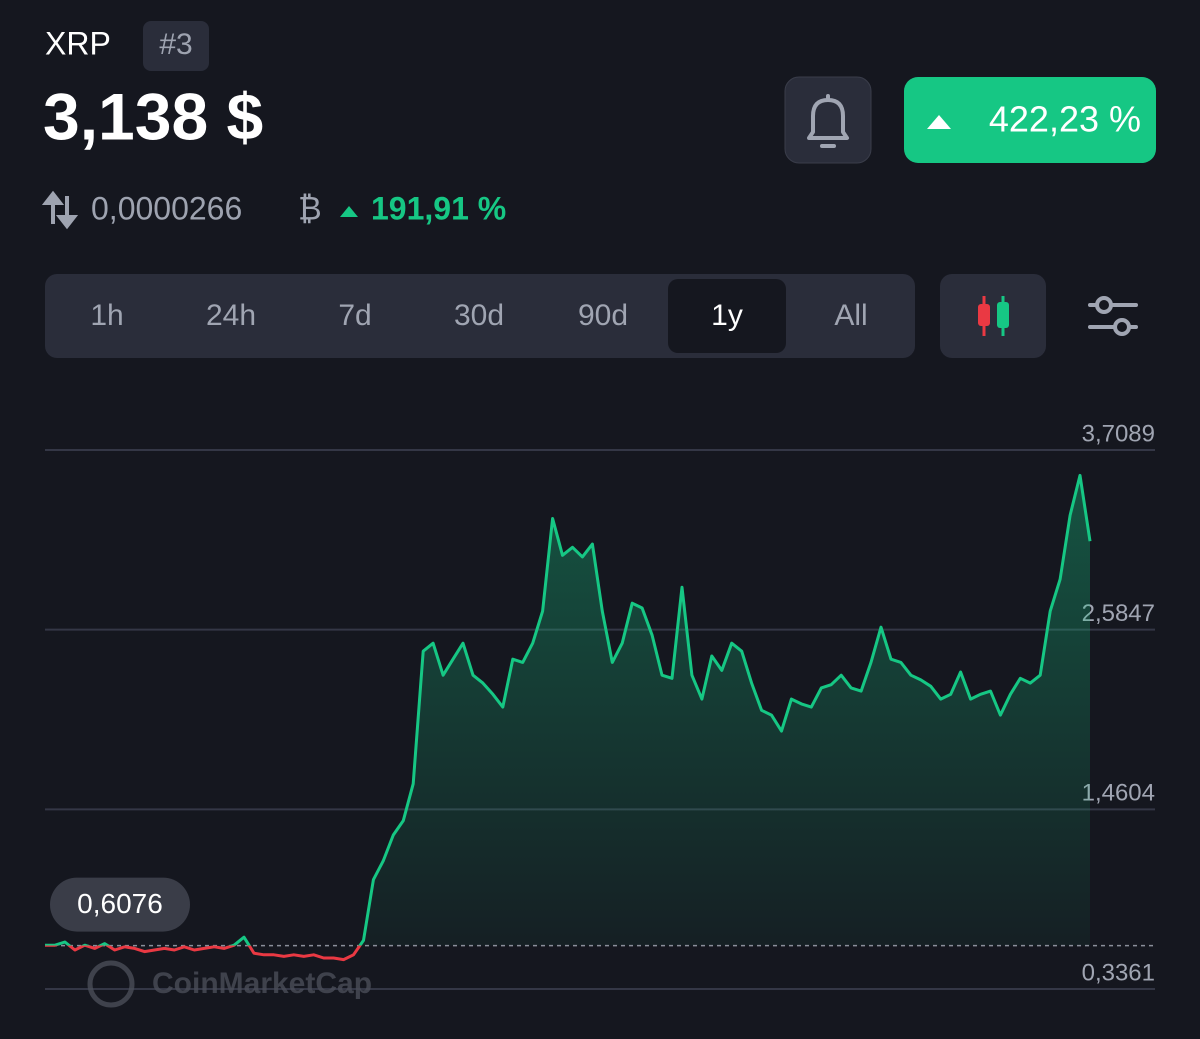 The height and width of the screenshot is (1039, 1200). I want to click on baseline-pill, so click(120, 904).